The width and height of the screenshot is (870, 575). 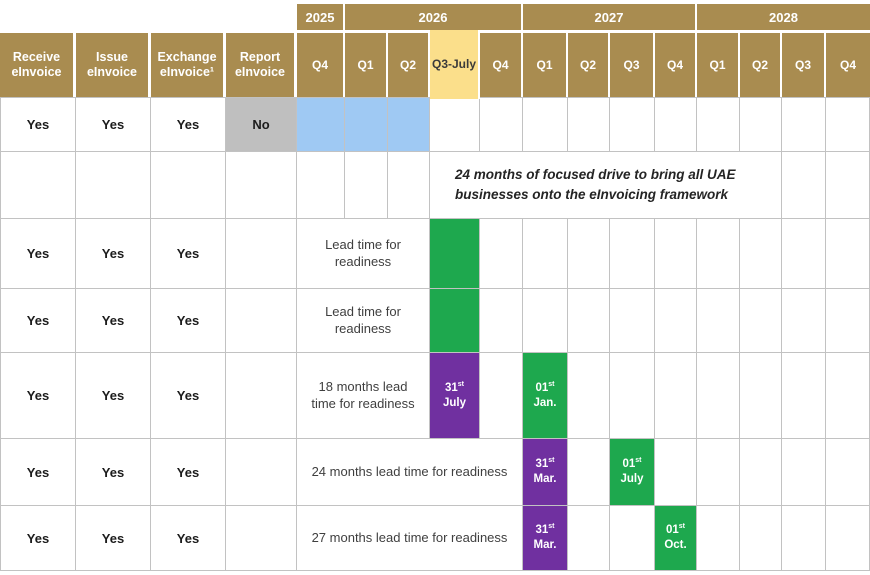 What do you see at coordinates (545, 538) in the screenshot?
I see `deadline-milestone: 31st Mar.` at bounding box center [545, 538].